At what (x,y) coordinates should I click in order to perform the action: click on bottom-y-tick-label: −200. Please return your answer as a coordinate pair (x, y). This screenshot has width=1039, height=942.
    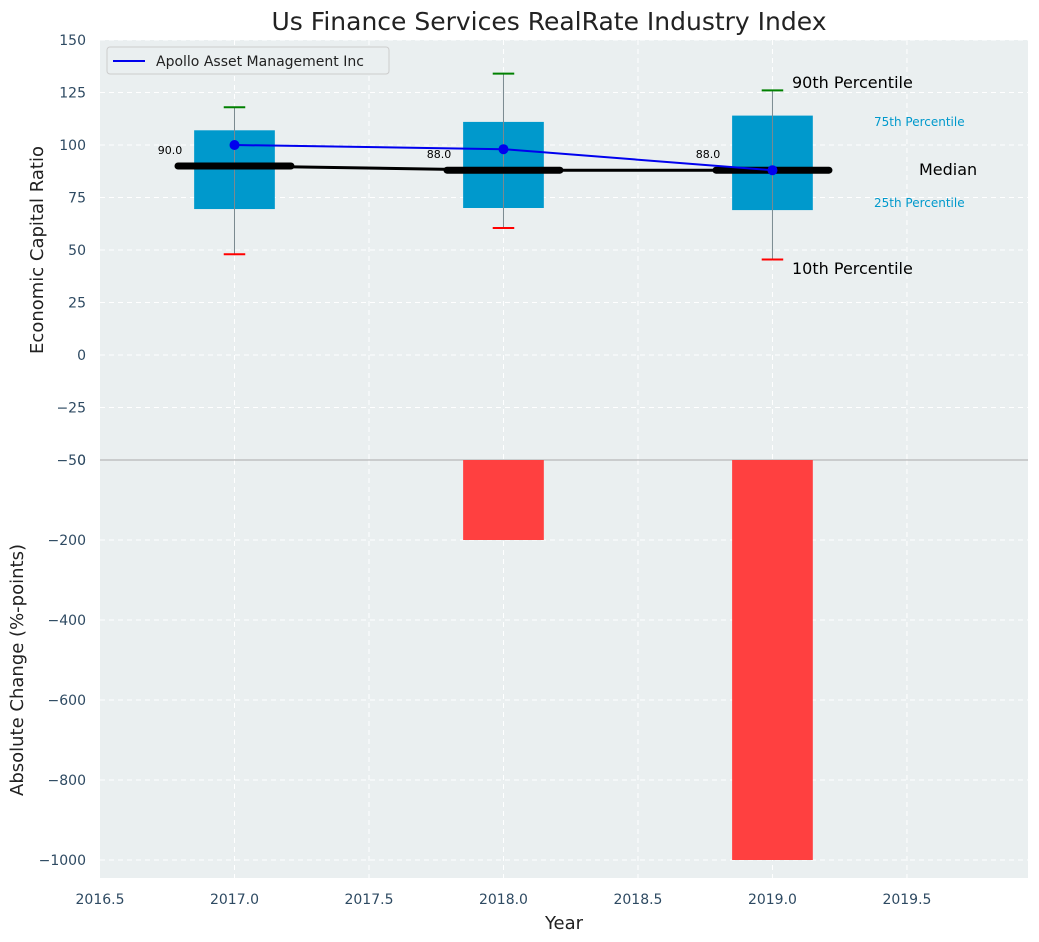
    Looking at the image, I should click on (67, 541).